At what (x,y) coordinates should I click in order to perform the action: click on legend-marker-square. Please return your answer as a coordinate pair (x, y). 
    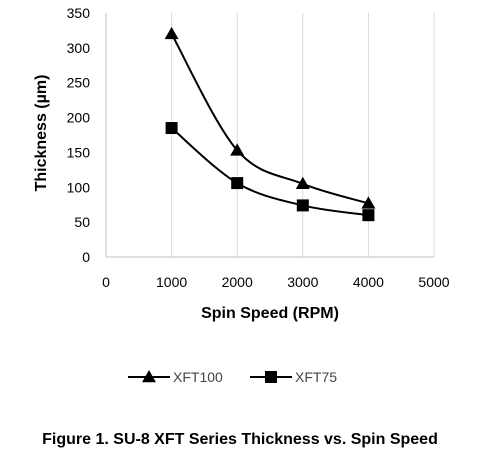
    Looking at the image, I should click on (271, 377).